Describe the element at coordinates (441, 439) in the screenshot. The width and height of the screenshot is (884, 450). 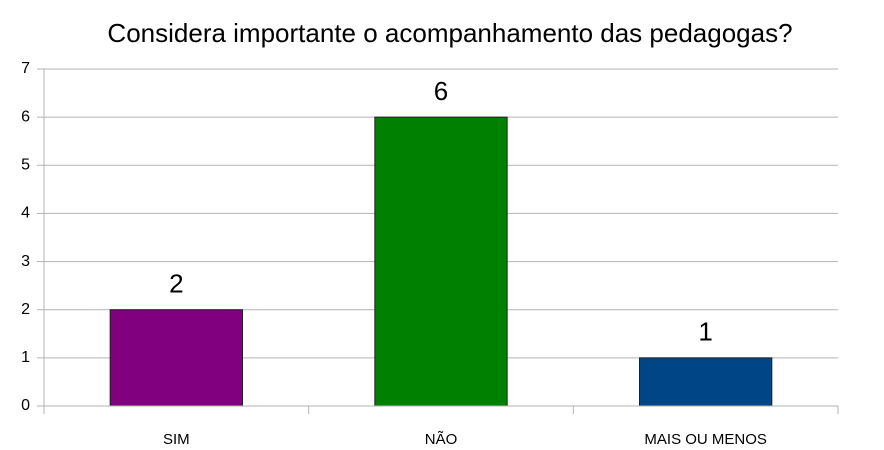
I see `x-tick-label: NÃO` at that location.